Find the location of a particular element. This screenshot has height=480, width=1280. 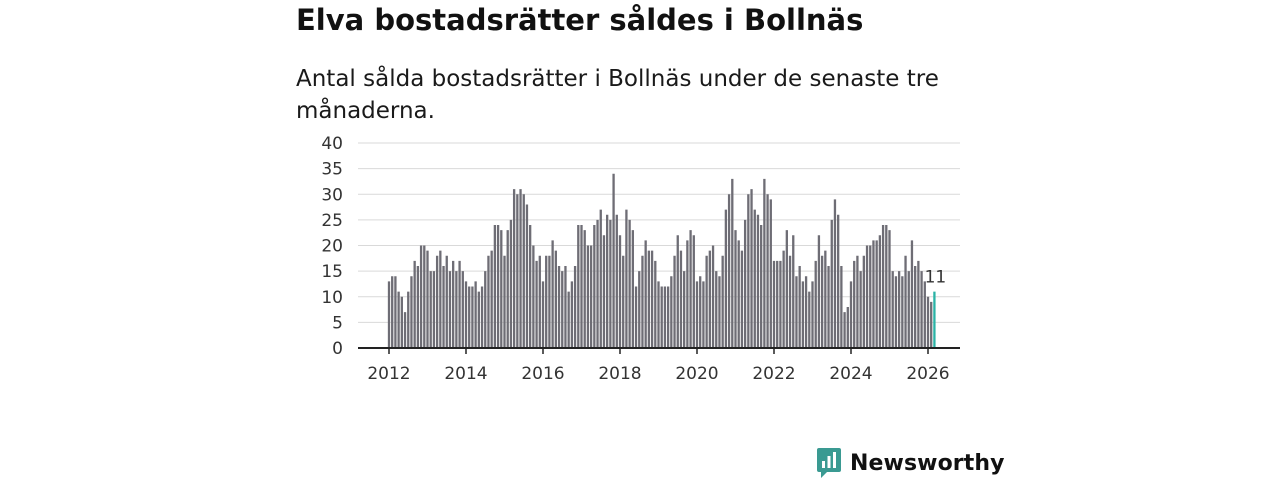

y-tick-label: 5 is located at coordinates (337, 323).